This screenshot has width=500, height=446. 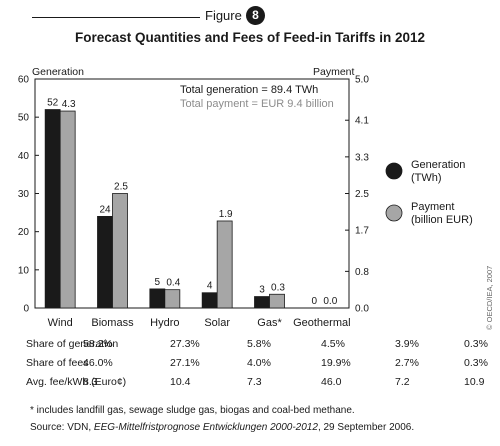 I want to click on right-tick-label: 1.7, so click(x=362, y=231).